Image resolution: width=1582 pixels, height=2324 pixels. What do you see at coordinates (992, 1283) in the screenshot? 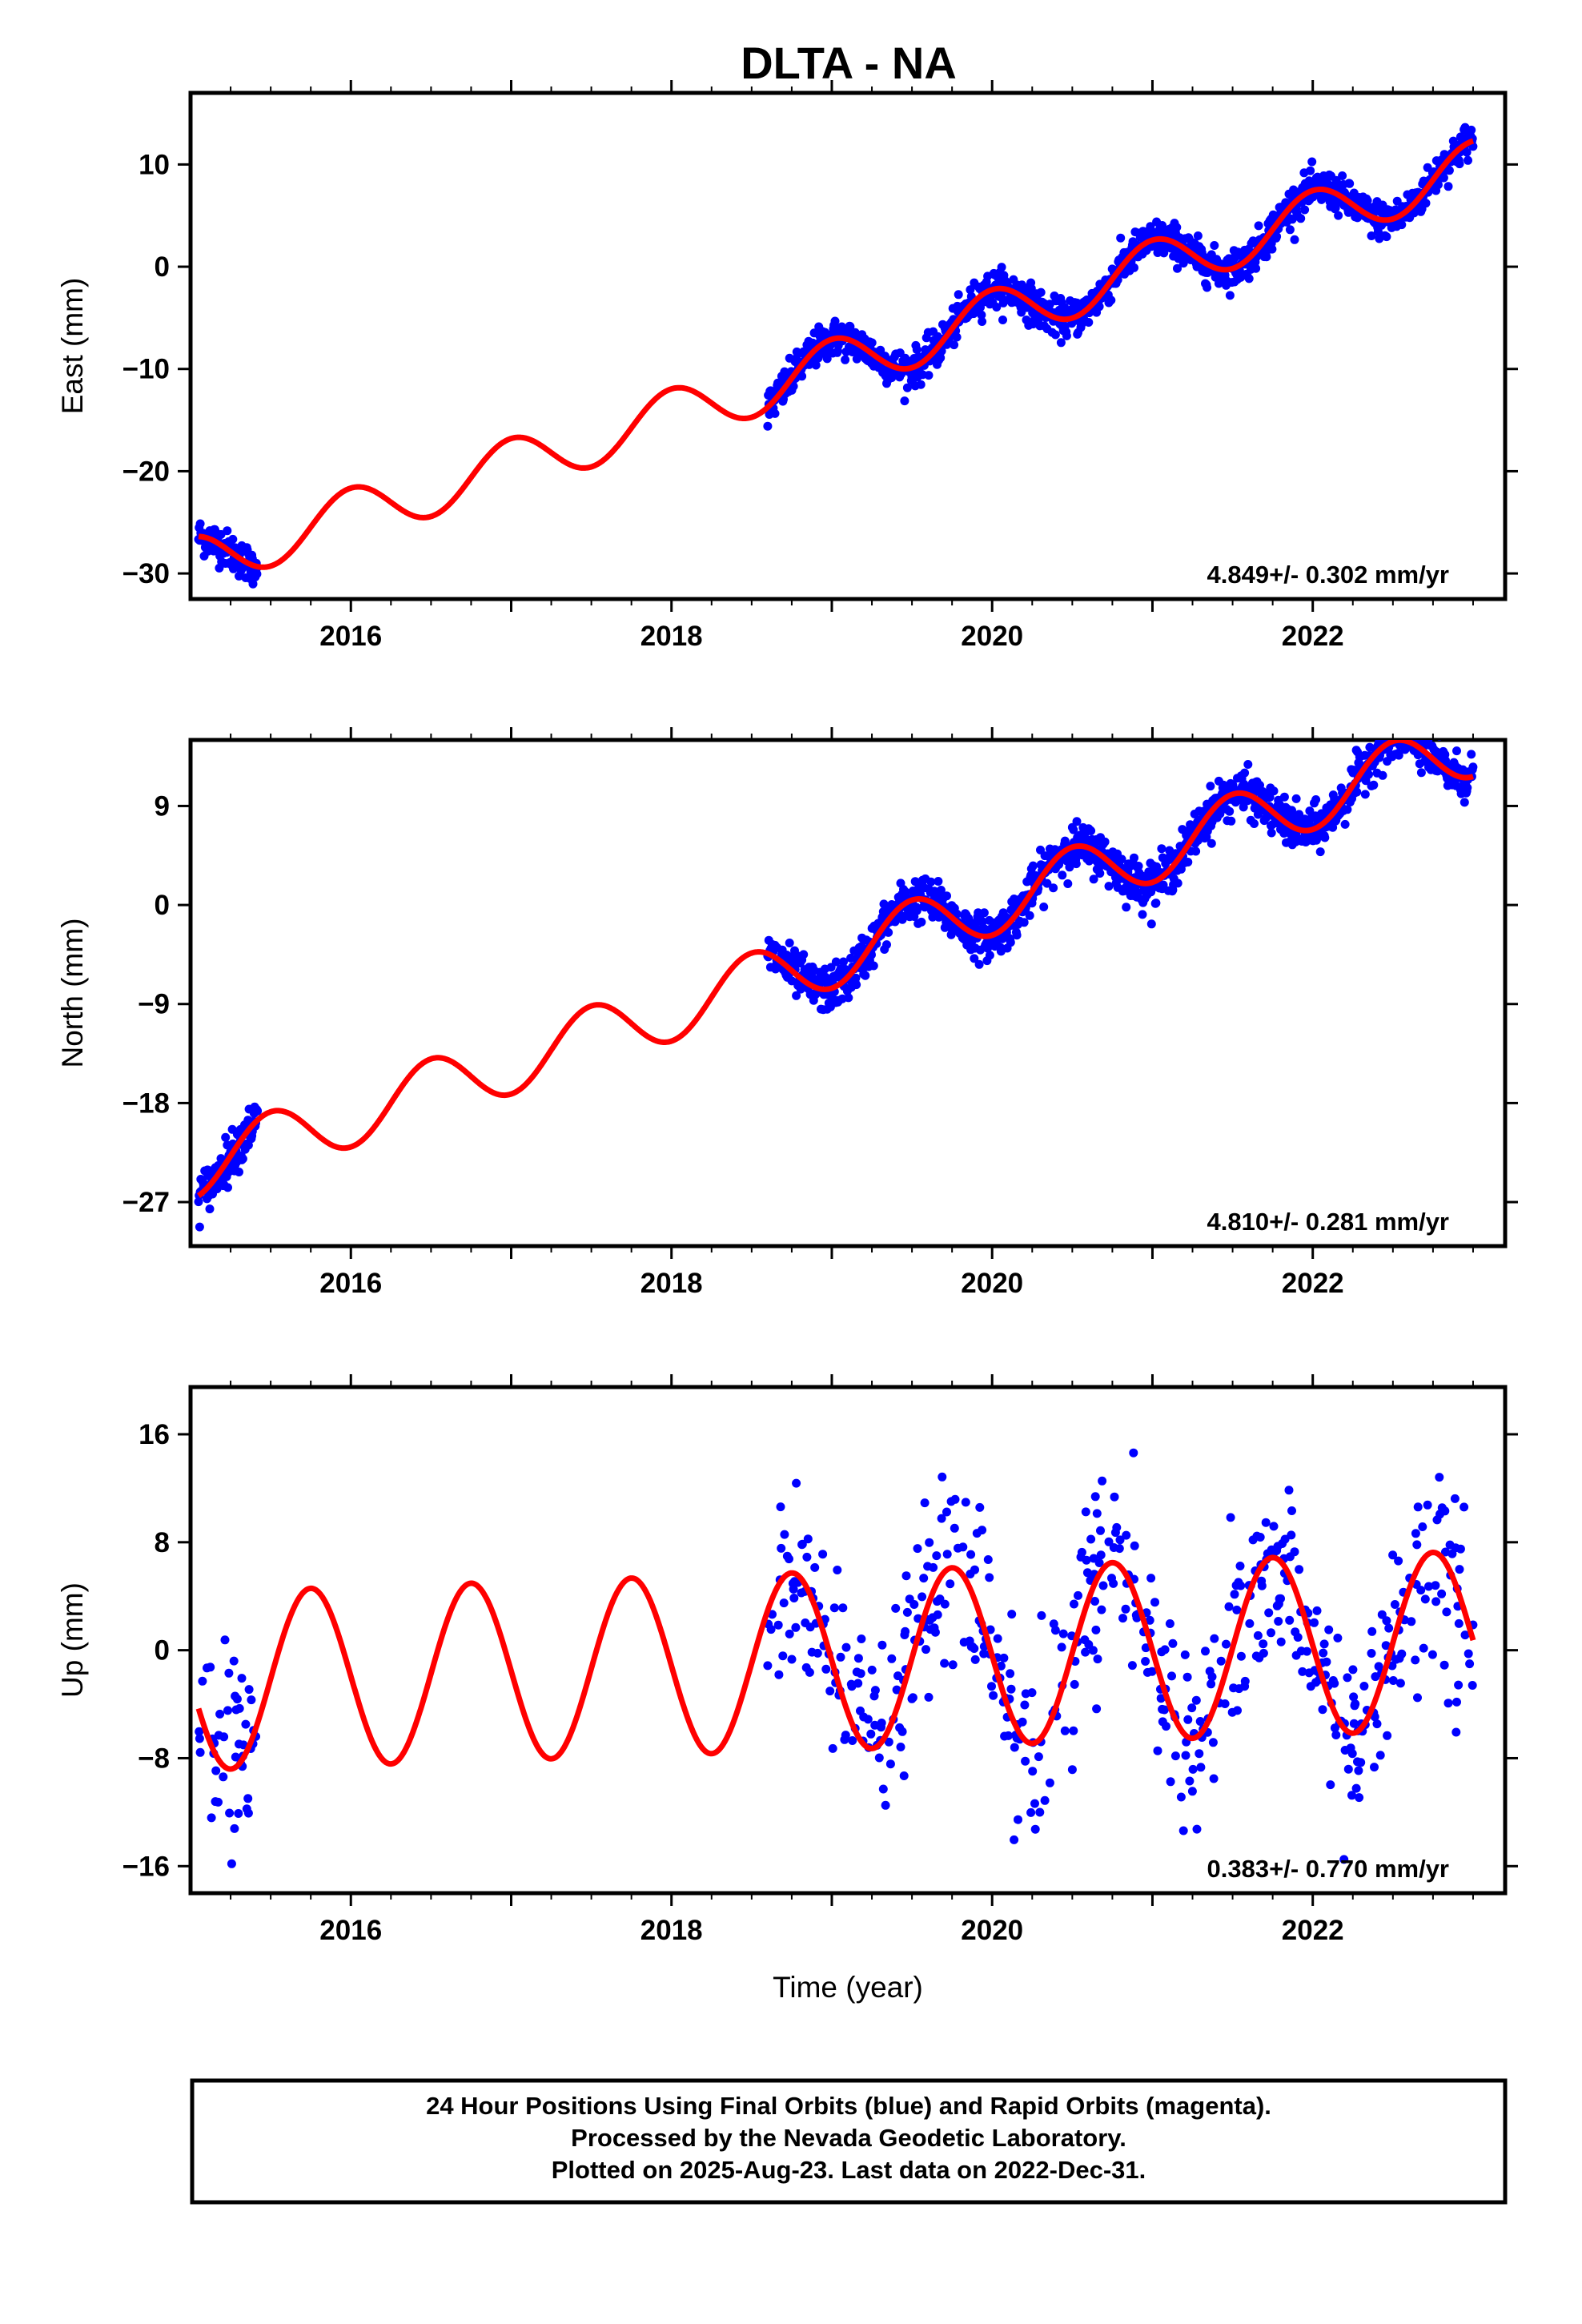
I see `x-tick-label: 2020` at bounding box center [992, 1283].